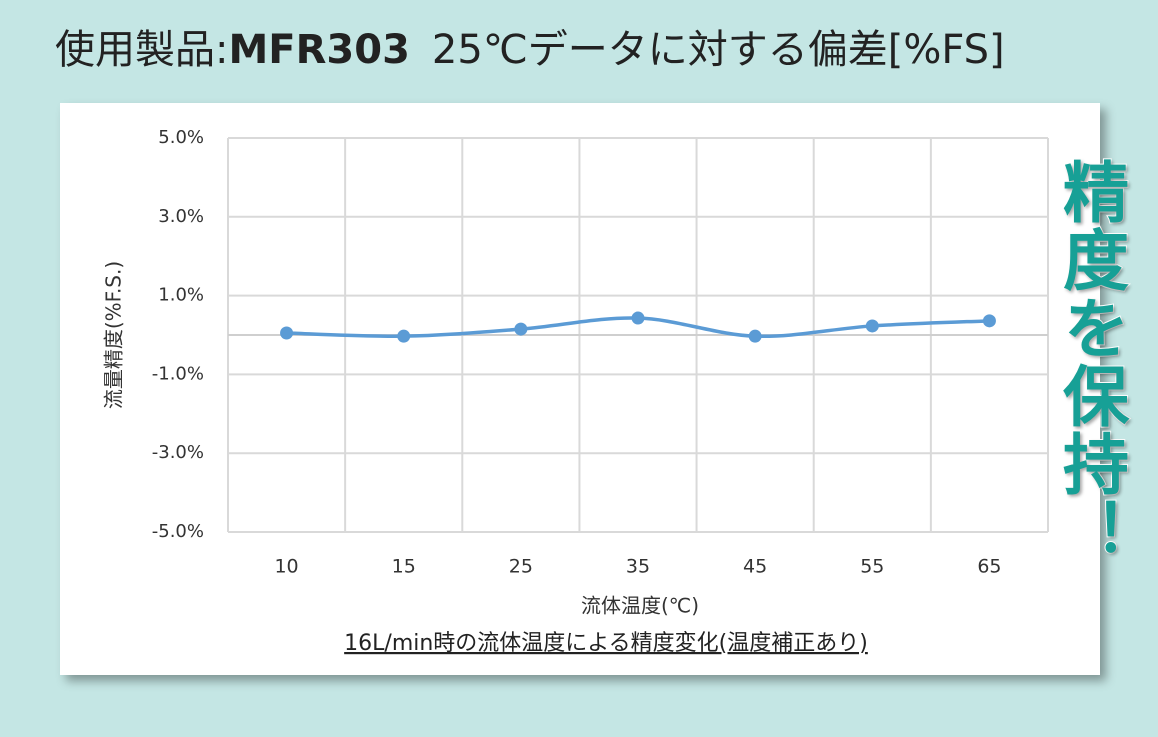 The height and width of the screenshot is (737, 1158). I want to click on x-tick-label: 35, so click(638, 567).